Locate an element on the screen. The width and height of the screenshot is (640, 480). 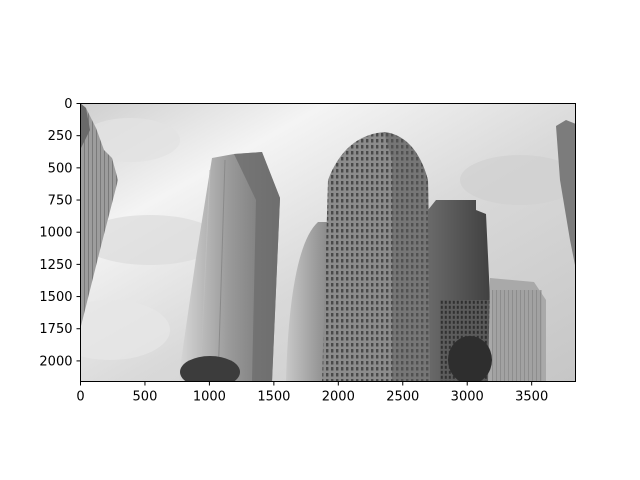
y-axis-ticks: 0 250 500 750 1000 1250 1500 1750 2000 is located at coordinates (60, 233).